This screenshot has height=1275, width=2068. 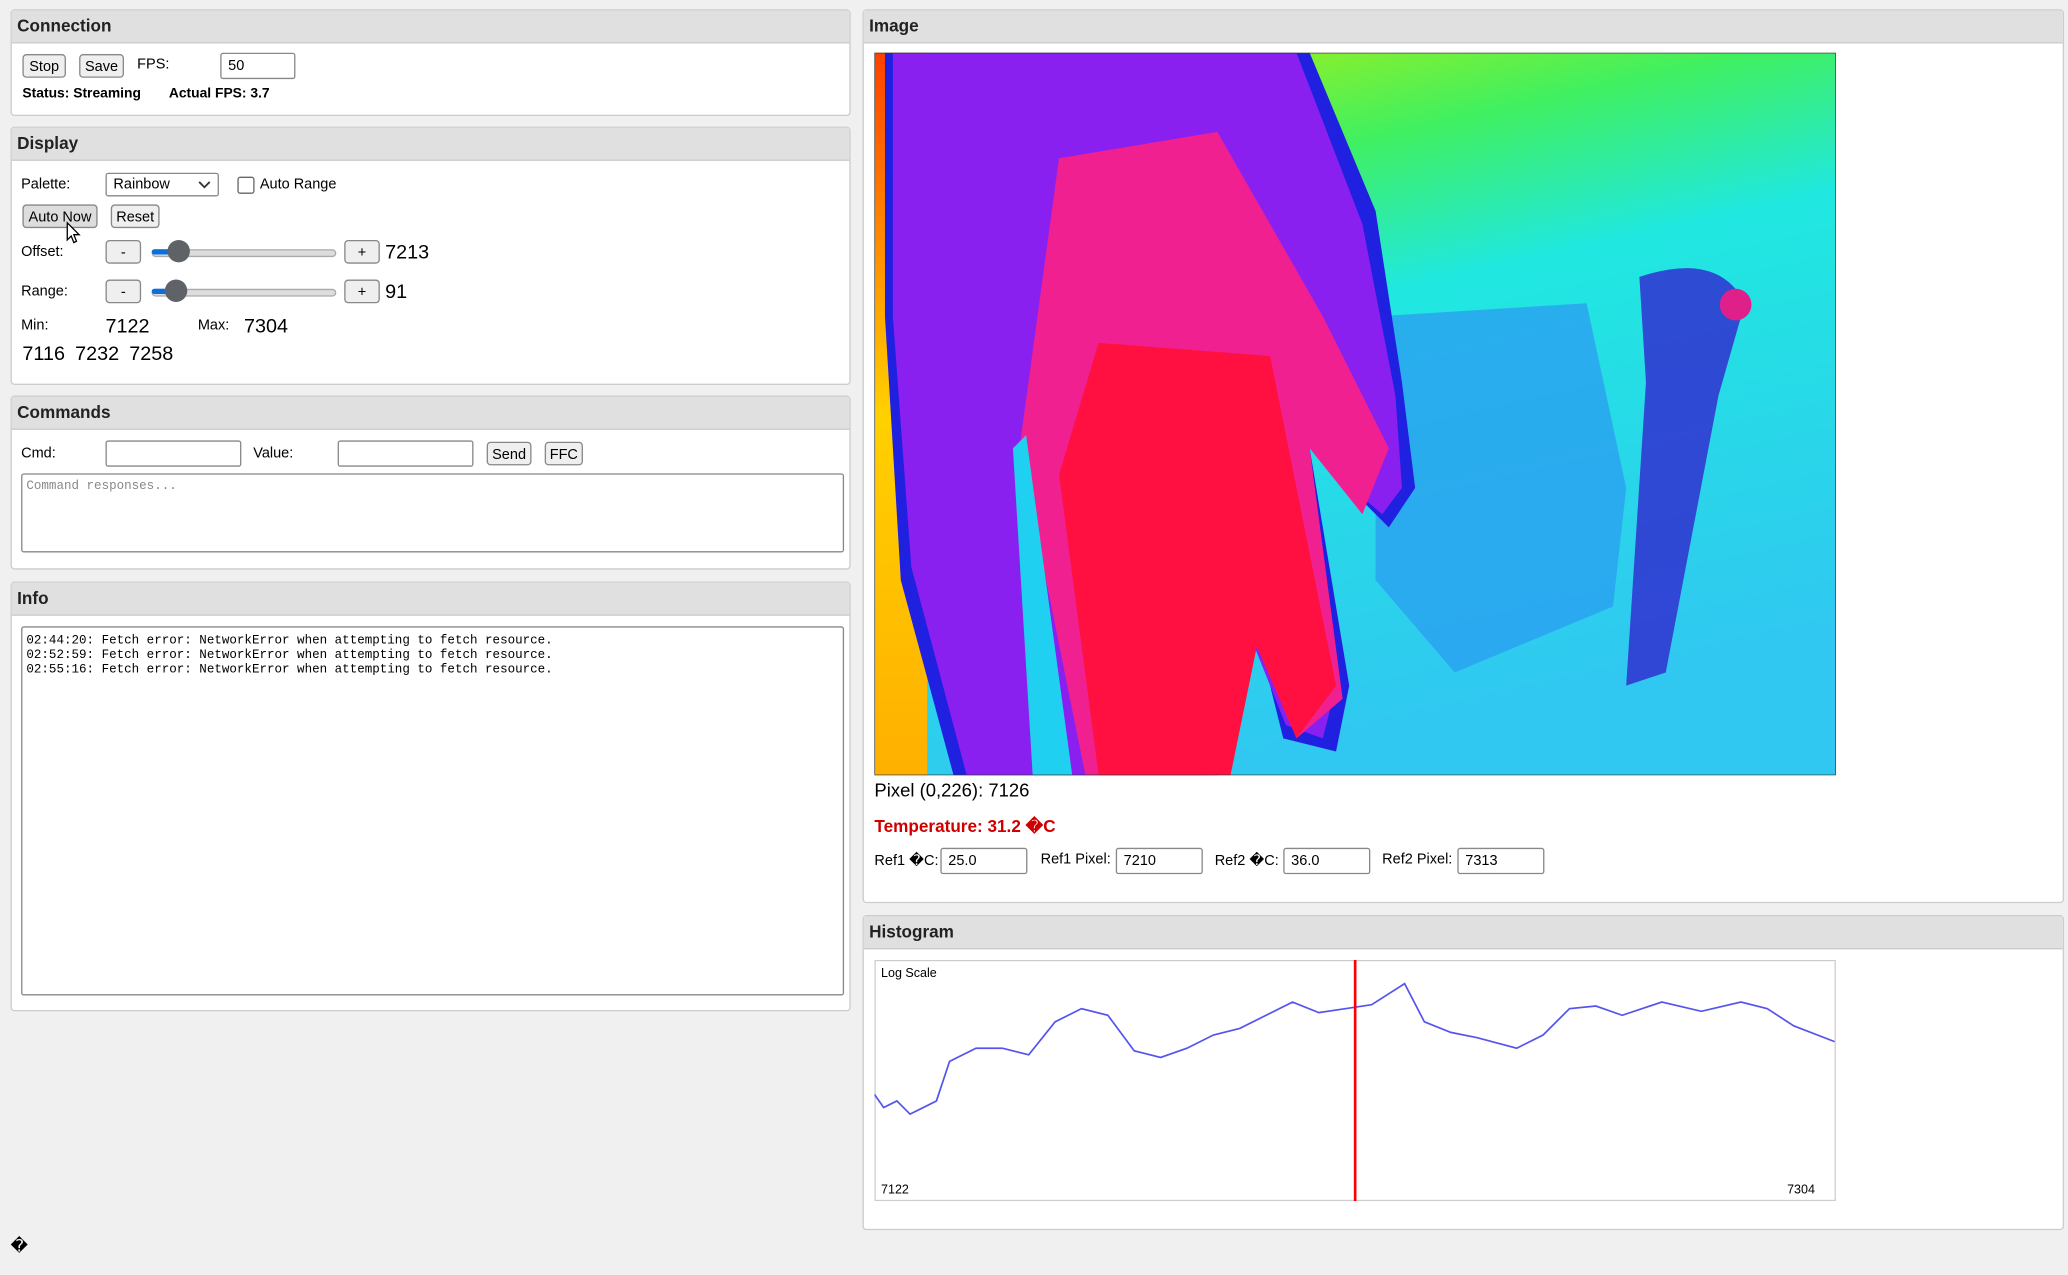 I want to click on range-fill, so click(x=163, y=291).